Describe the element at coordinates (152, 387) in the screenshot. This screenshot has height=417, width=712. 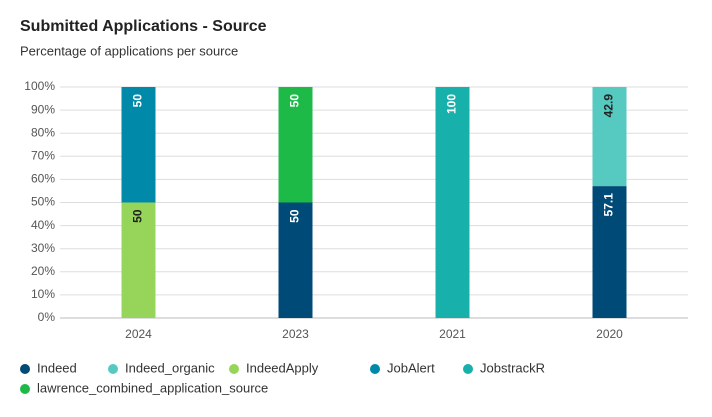
I see `legend-label: lawrence_combined_application_source` at that location.